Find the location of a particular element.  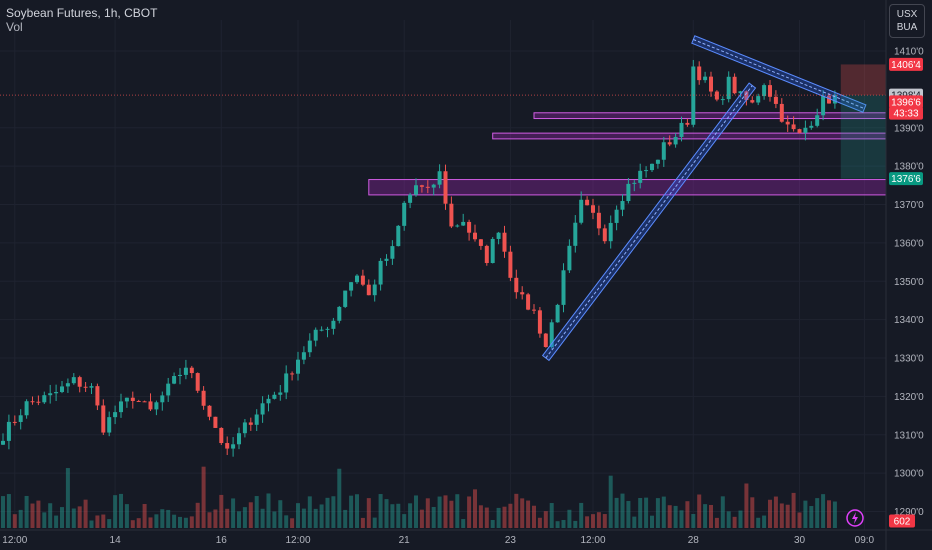

y-tick-label: 1370'0 is located at coordinates (909, 205).